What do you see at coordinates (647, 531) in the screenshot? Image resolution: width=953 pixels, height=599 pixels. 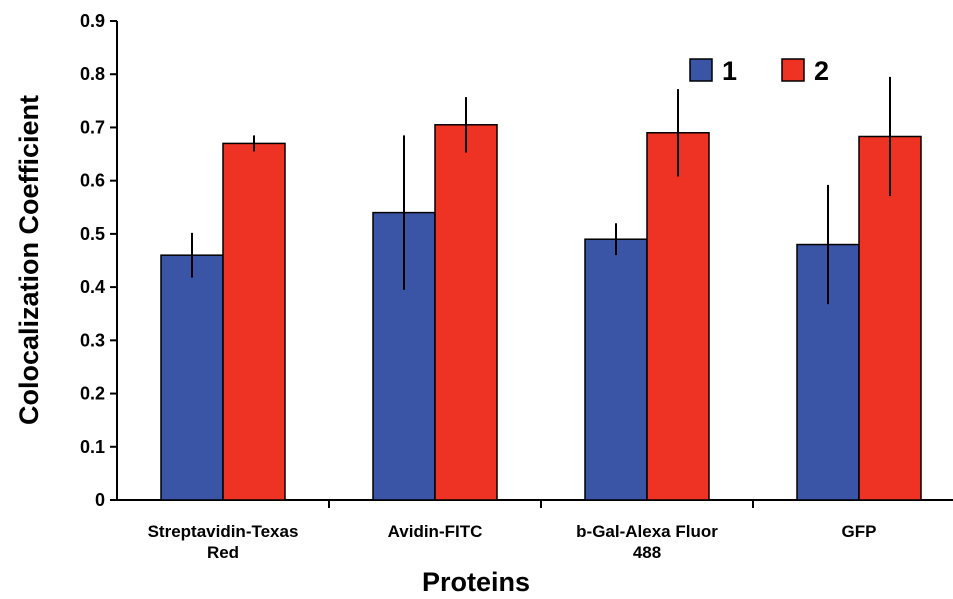 I see `x-tick-label-line: b-Gal-Alexa Fluor` at bounding box center [647, 531].